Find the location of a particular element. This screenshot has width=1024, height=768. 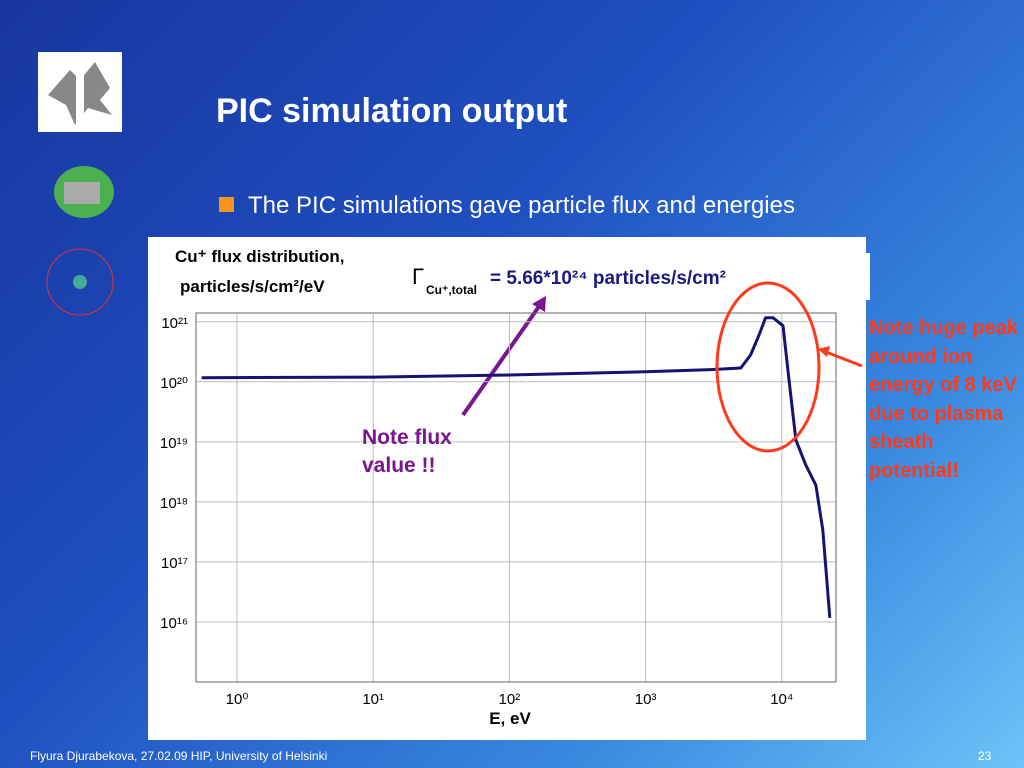

y-tick-label: 10¹⁶ is located at coordinates (174, 623).